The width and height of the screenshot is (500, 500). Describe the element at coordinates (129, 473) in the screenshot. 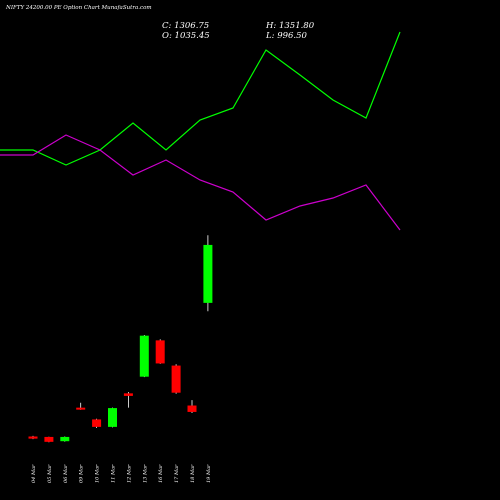

I see `x-tick-label: 12 Mar` at that location.